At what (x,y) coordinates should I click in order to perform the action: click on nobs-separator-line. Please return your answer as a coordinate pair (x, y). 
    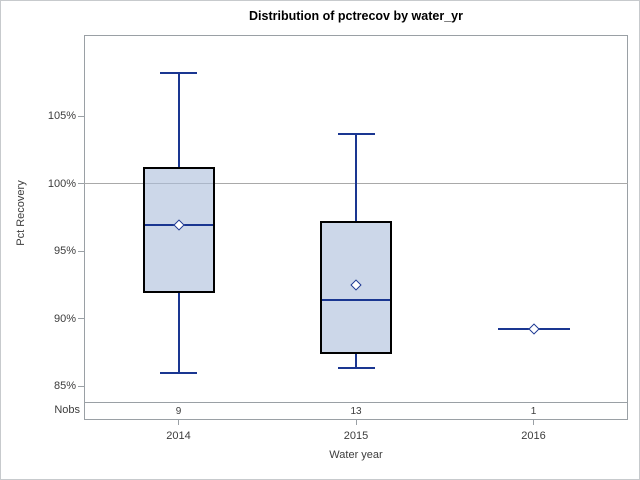
    Looking at the image, I should click on (356, 402).